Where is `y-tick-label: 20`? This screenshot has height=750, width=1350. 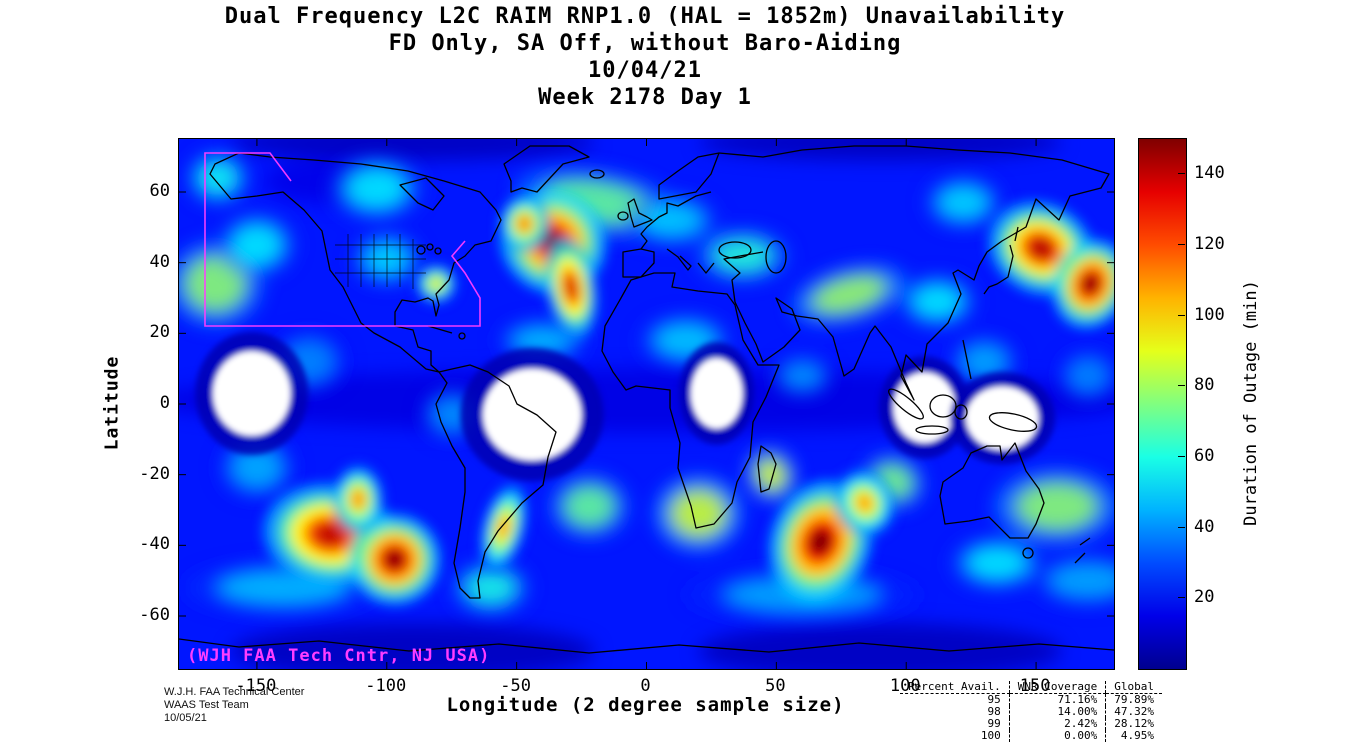
y-tick-label: 20 is located at coordinates (159, 332).